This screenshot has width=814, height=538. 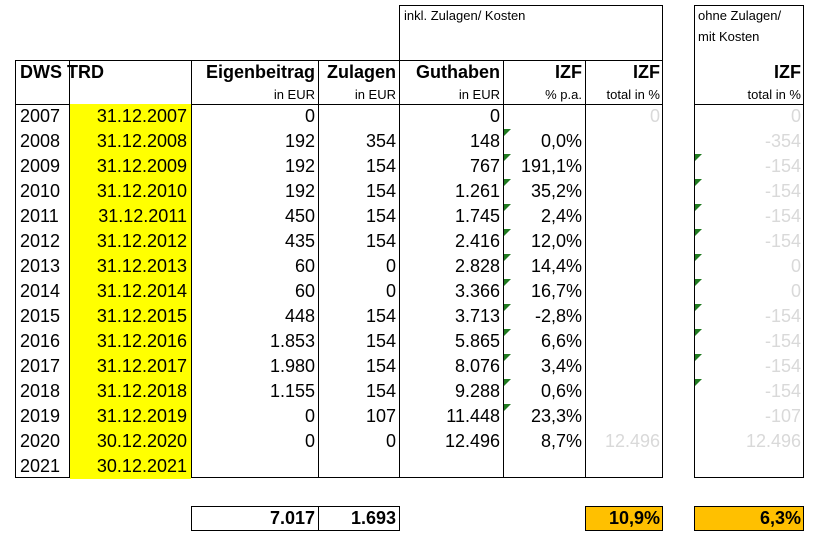 What do you see at coordinates (141, 341) in the screenshot?
I see `row-date: 31.12.2016` at bounding box center [141, 341].